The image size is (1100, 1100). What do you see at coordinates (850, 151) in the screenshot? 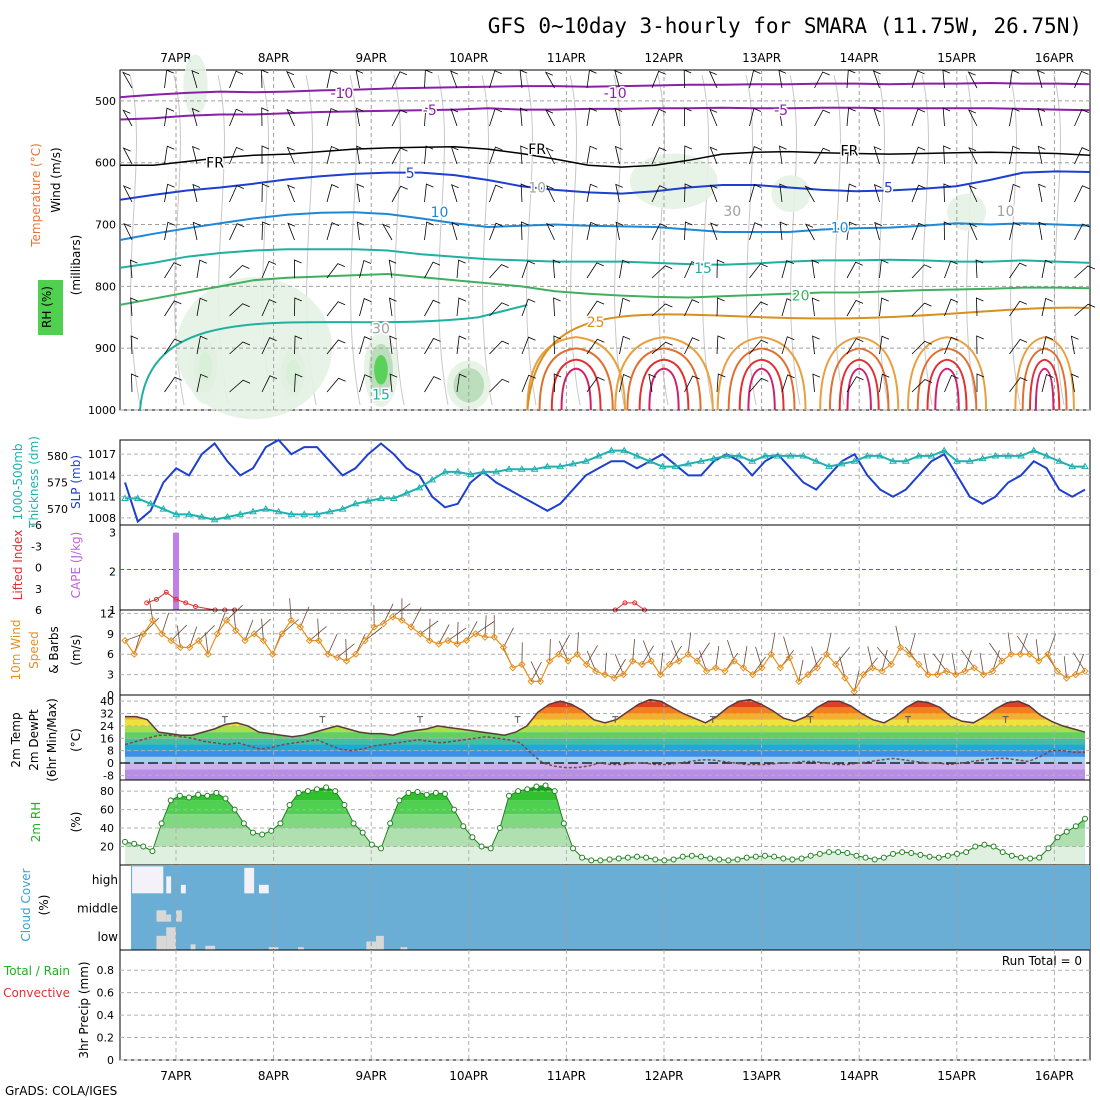
I see `contour-label: FR` at bounding box center [850, 151].